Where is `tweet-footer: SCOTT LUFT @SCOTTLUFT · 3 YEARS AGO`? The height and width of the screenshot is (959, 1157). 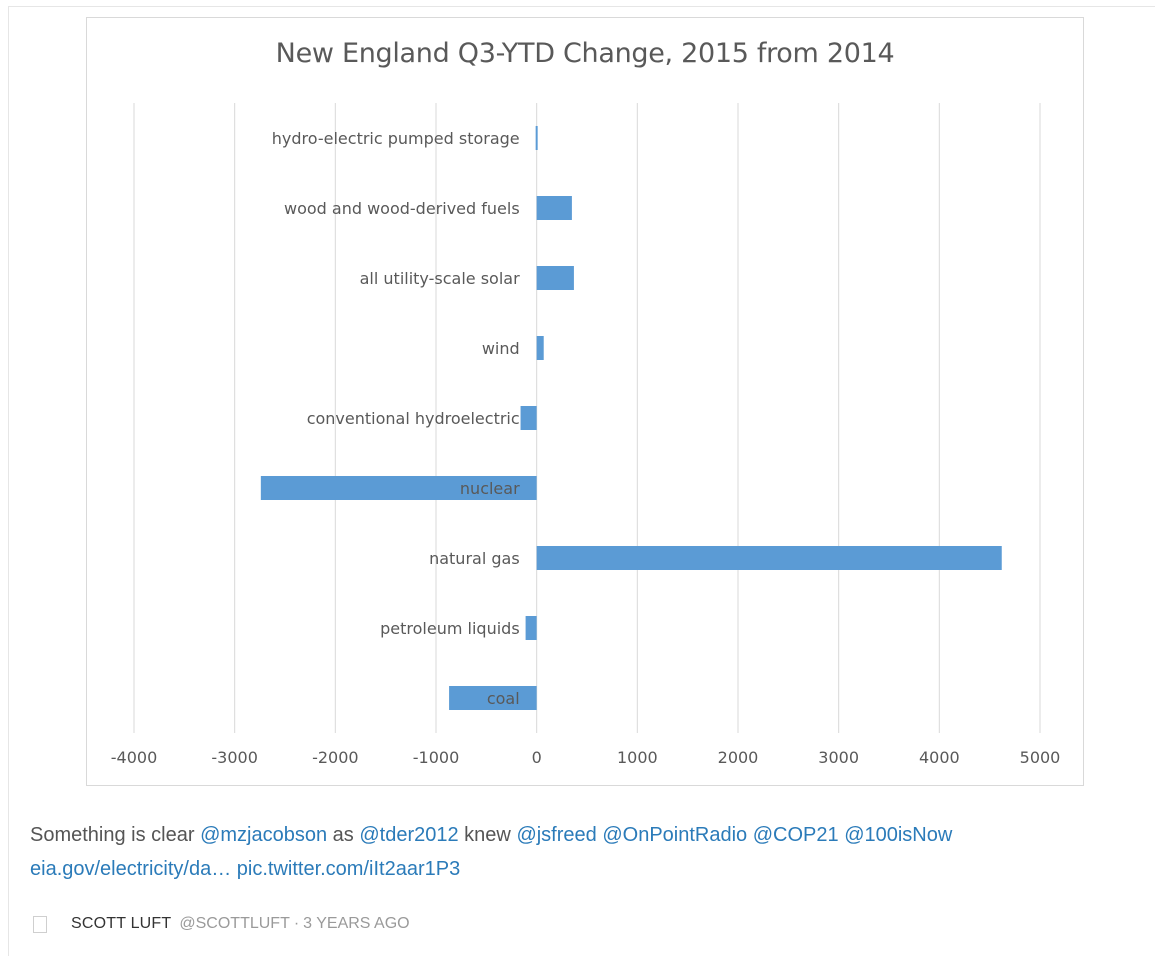 tweet-footer: SCOTT LUFT @SCOTTLUFT · 3 YEARS AGO is located at coordinates (221, 924).